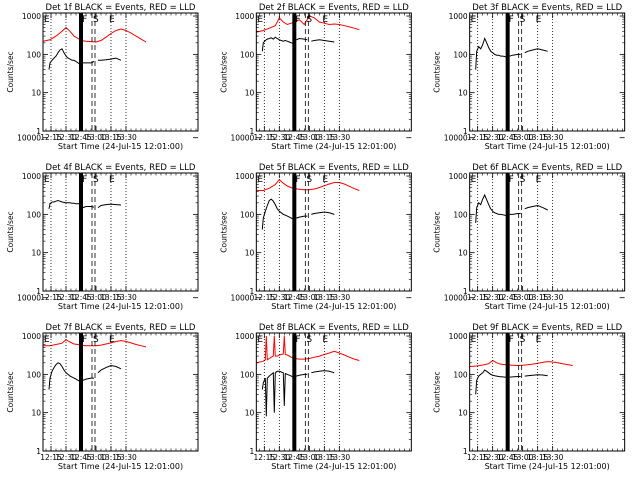  What do you see at coordinates (121, 8) in the screenshot?
I see `panel-title: Det 1f BLACK = Events, RED = LLD` at bounding box center [121, 8].